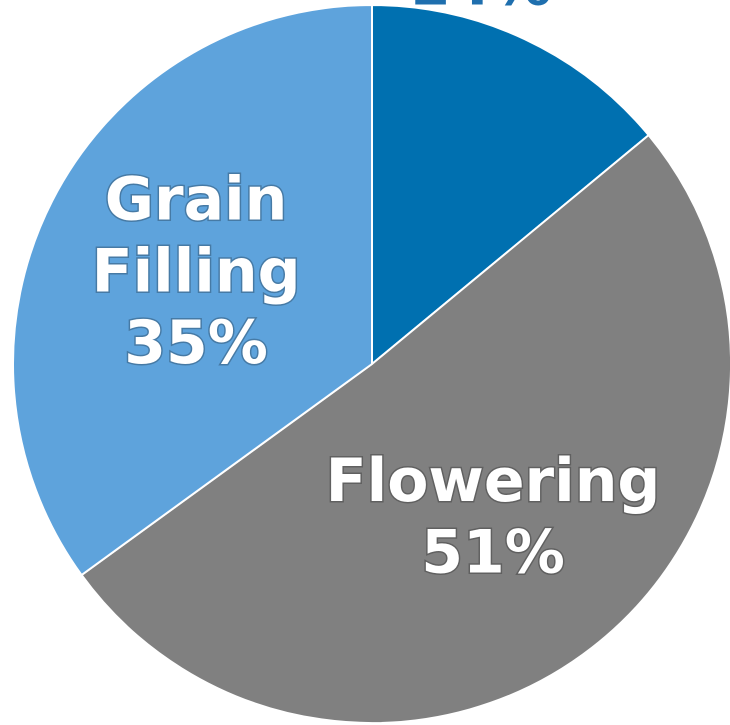 The width and height of the screenshot is (730, 725). What do you see at coordinates (493, 553) in the screenshot?
I see `value-label: 51%` at bounding box center [493, 553].